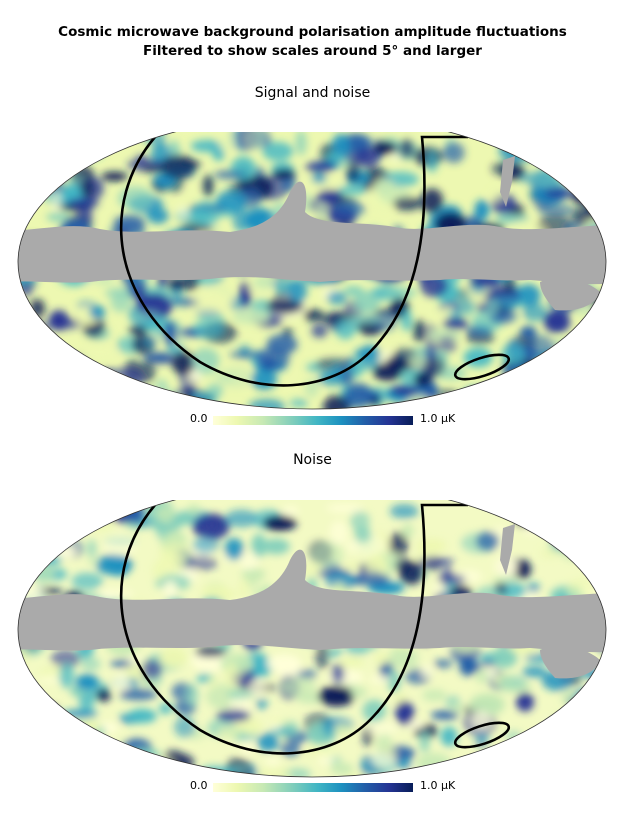 This screenshot has width=625, height=825. What do you see at coordinates (312, 460) in the screenshot?
I see `panel-title-noise: Noise` at bounding box center [312, 460].